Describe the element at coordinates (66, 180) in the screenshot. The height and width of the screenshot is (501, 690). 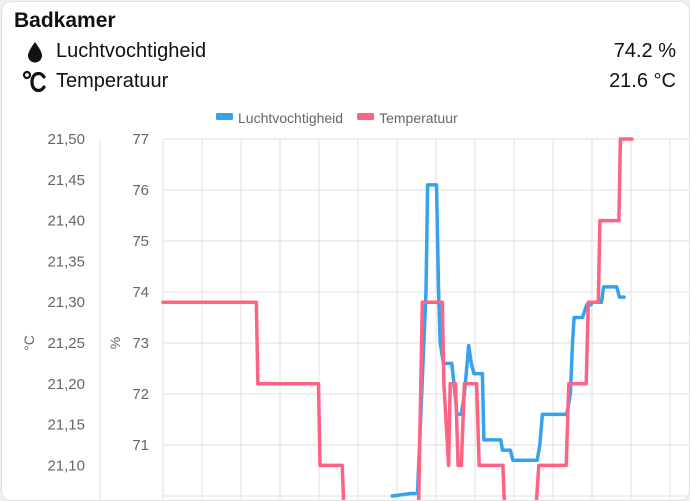
I see `temperature-tick-label: 21,45` at that location.